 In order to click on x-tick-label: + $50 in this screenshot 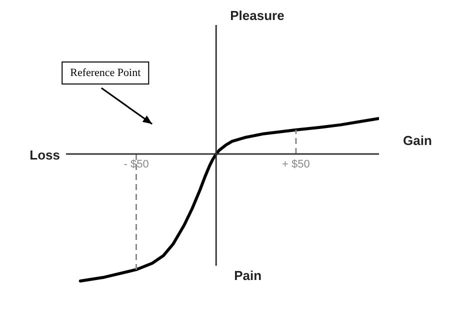, I will do `click(296, 164)`.